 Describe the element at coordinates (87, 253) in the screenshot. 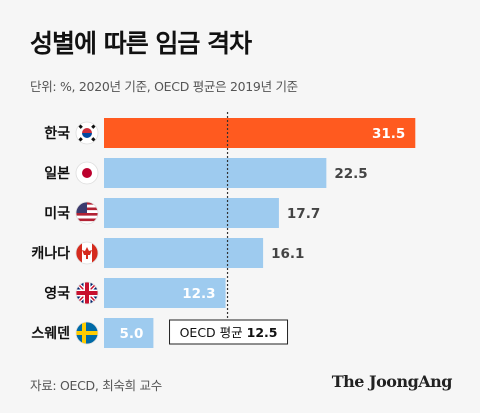

I see `canada-flag-icon` at that location.